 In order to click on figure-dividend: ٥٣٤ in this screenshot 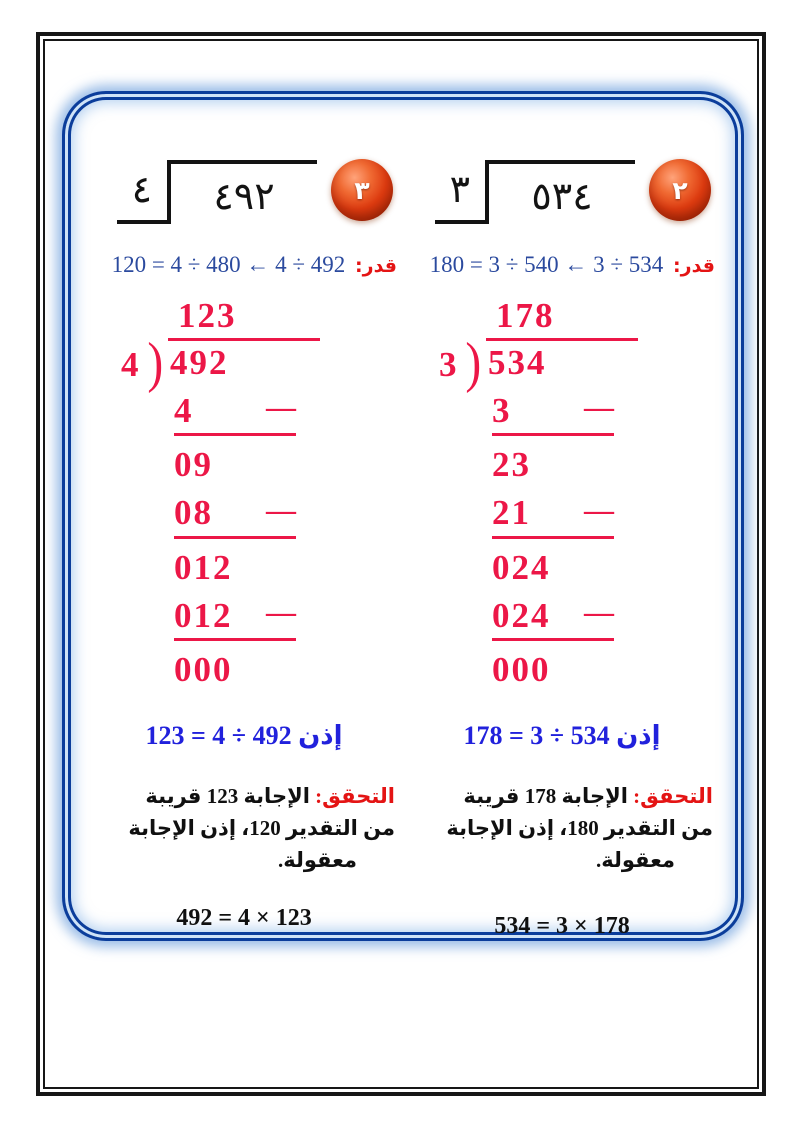, I will do `click(560, 192)`.